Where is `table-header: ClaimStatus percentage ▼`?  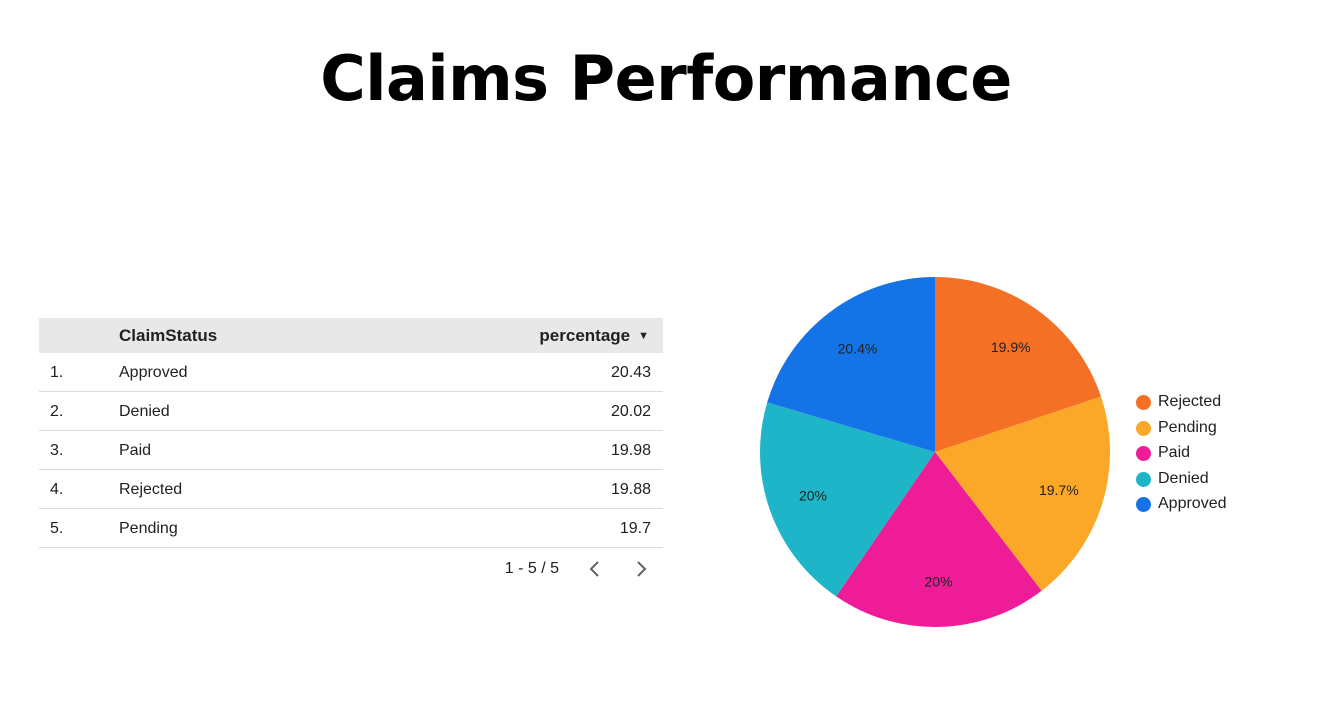 table-header: ClaimStatus percentage ▼ is located at coordinates (351, 335).